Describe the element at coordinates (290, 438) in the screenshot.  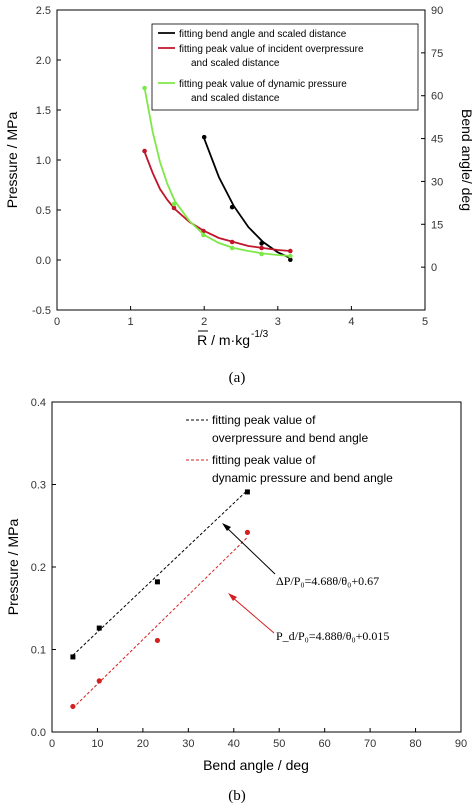
I see `legend-label-overpressure-line2: overpressure and bend angle` at that location.